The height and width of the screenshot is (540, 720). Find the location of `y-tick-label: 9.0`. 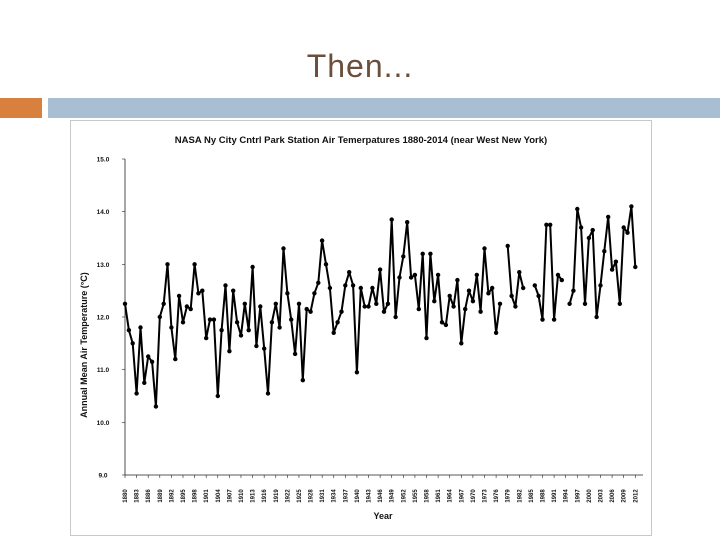

y-tick-label: 9.0 is located at coordinates (102, 476).